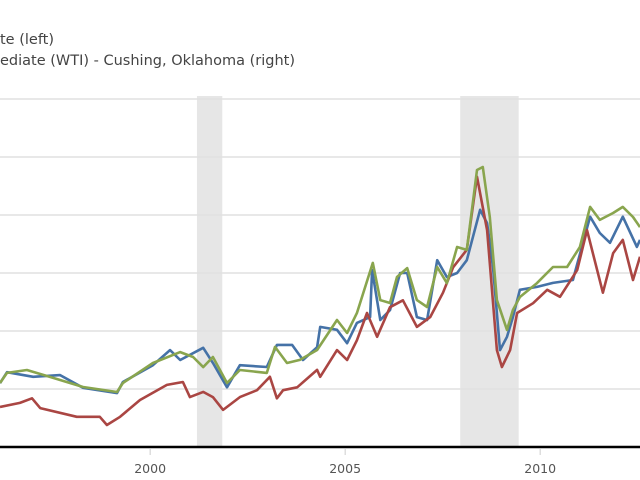 The image size is (640, 480). I want to click on x-tick-label: 2010, so click(540, 468).